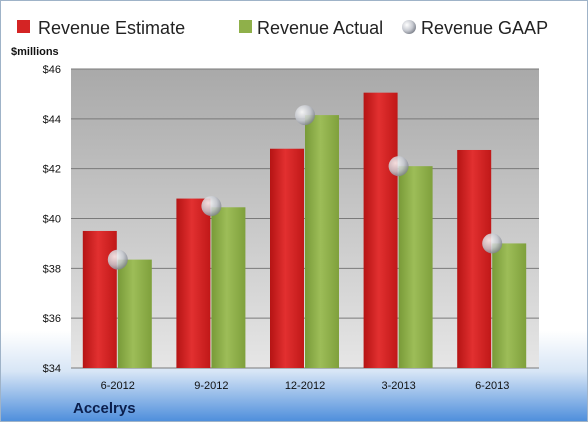 The height and width of the screenshot is (422, 588). Describe the element at coordinates (52, 120) in the screenshot. I see `y-tick-label: $44` at that location.